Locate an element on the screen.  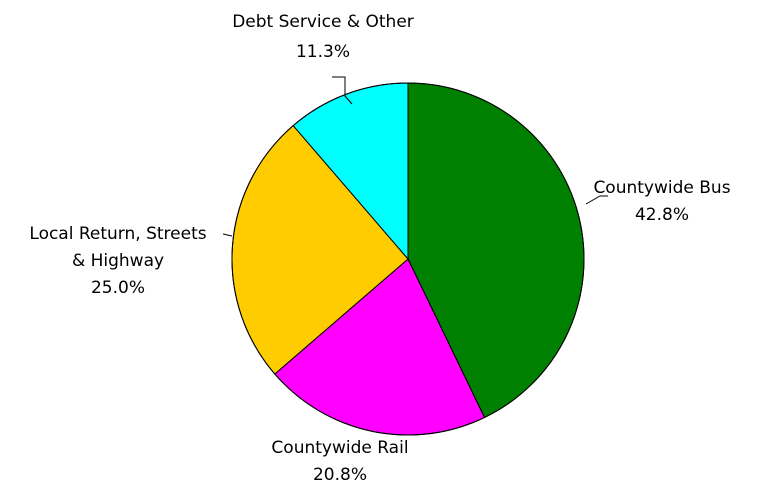
slice-name-line-local-return-streets-highway: Local Return, Streets is located at coordinates (117, 234).